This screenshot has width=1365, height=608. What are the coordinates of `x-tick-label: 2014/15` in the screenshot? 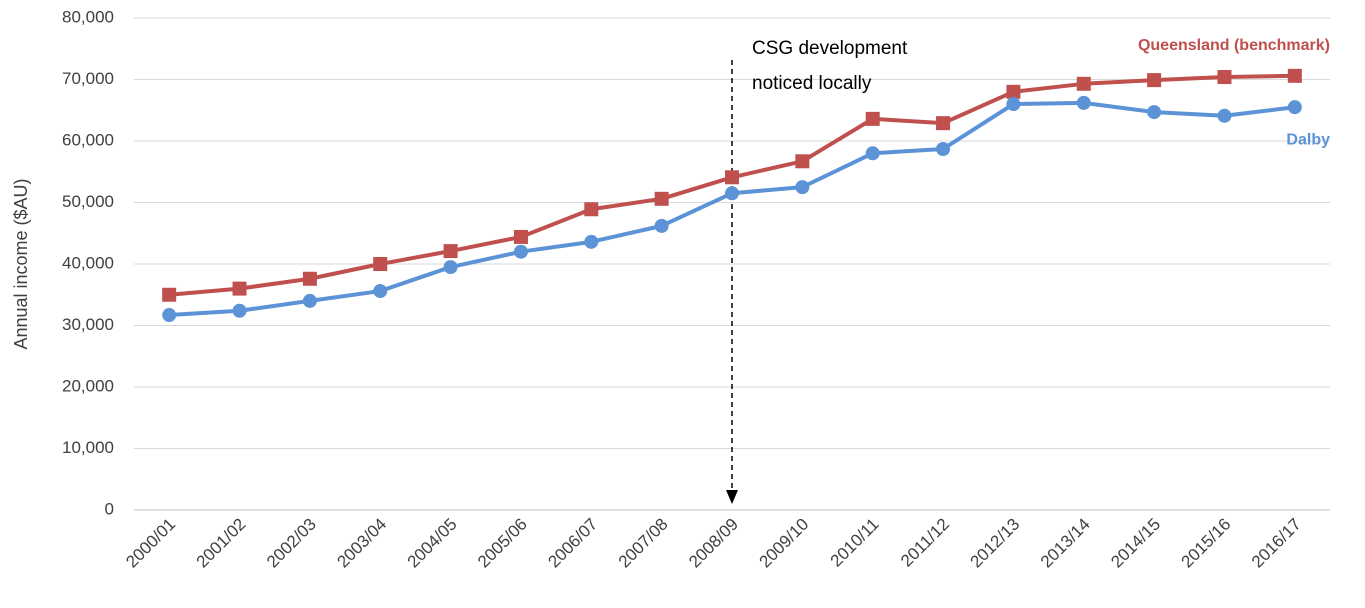 It's located at (1135, 543).